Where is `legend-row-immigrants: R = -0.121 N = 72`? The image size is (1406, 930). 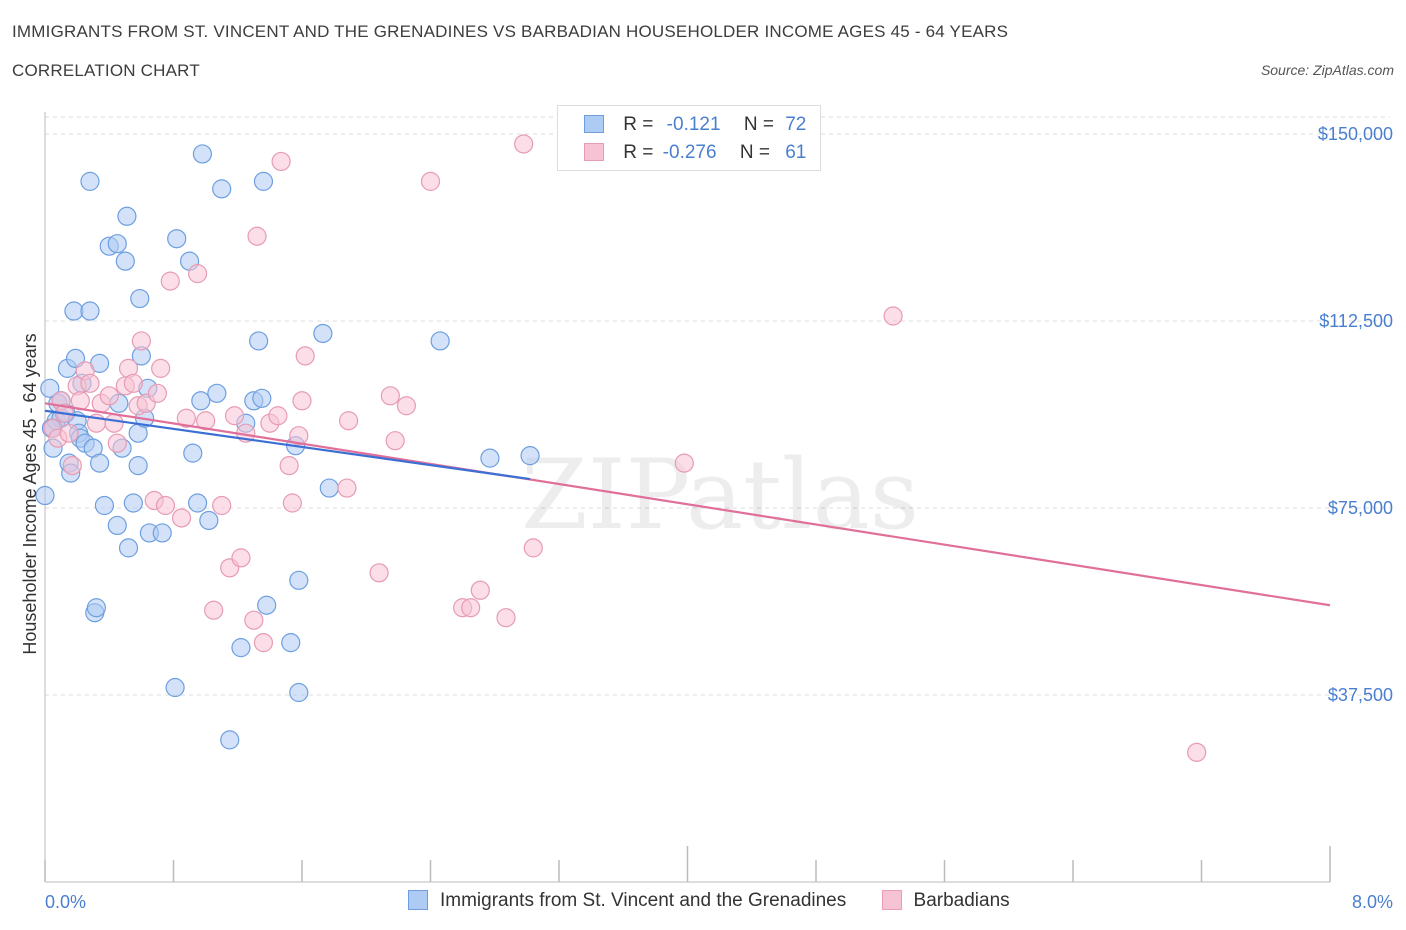
legend-row-immigrants: R = -0.121 N = 72 is located at coordinates (695, 125).